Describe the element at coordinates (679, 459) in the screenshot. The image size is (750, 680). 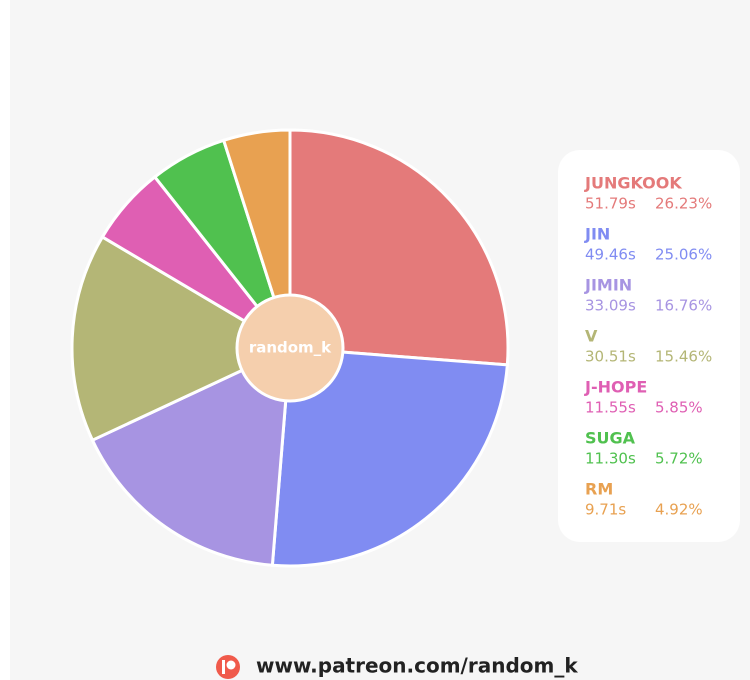
I see `legend-percent: 5.72%` at that location.